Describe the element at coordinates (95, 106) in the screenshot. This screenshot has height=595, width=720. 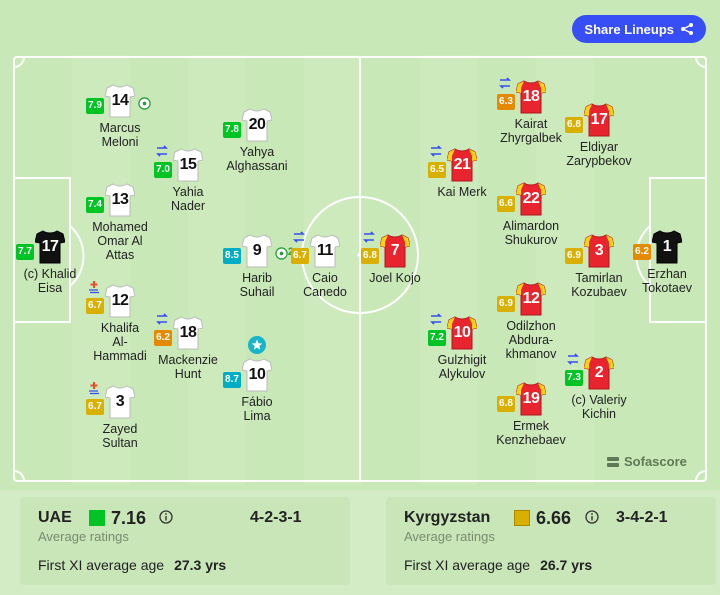
I see `player-rating-badge: 7.9` at that location.